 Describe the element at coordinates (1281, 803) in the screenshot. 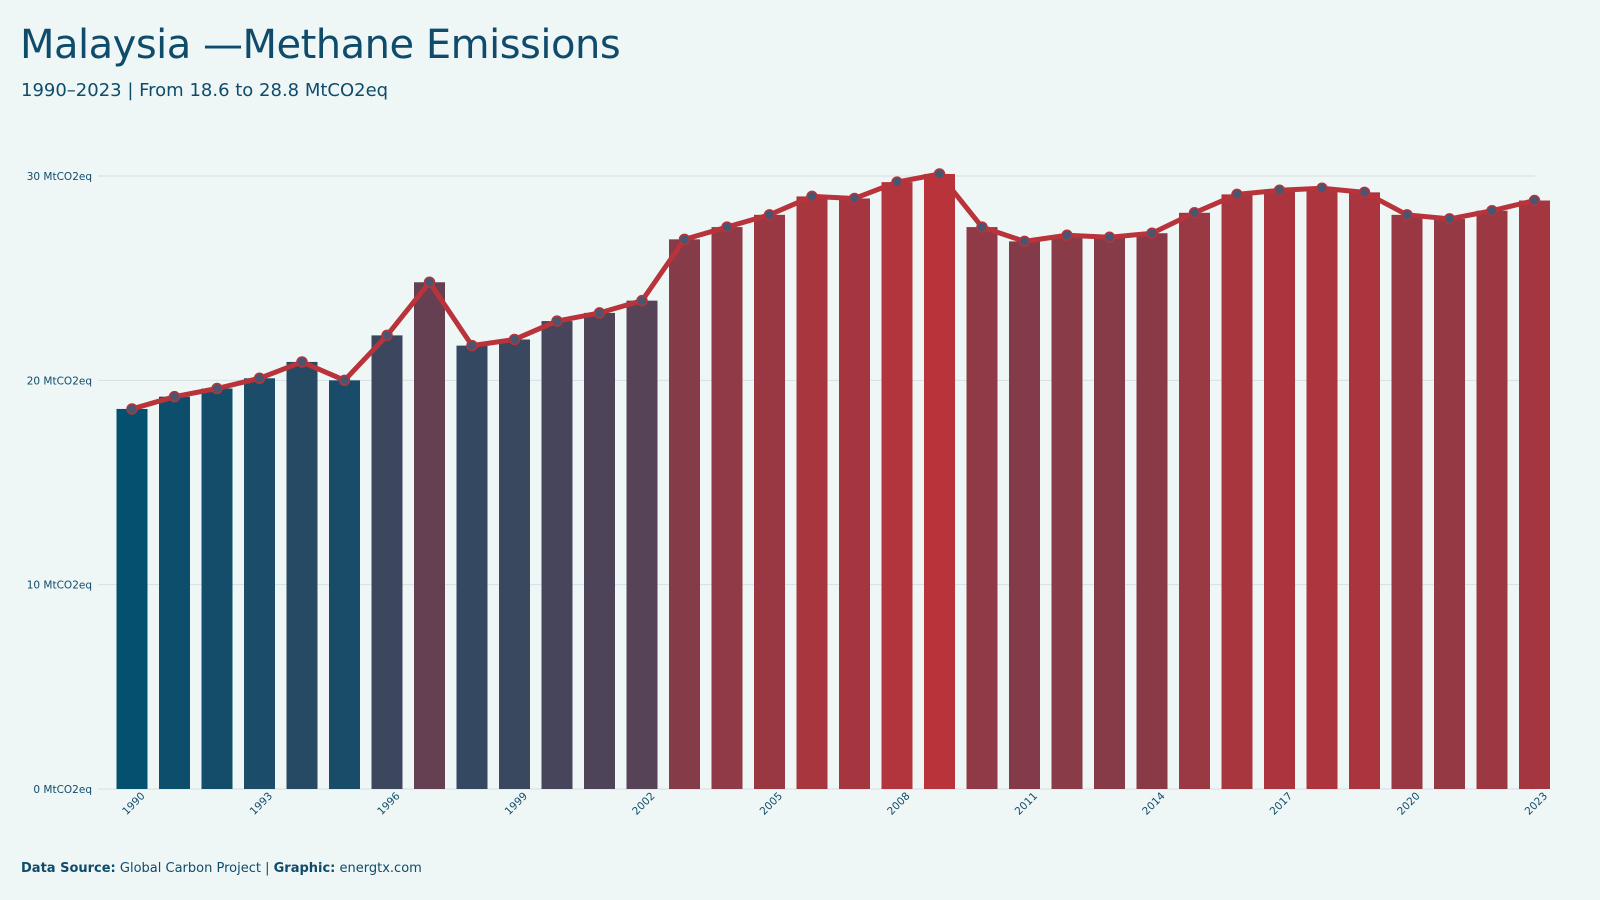

I see `x-tick-label: 2017` at that location.